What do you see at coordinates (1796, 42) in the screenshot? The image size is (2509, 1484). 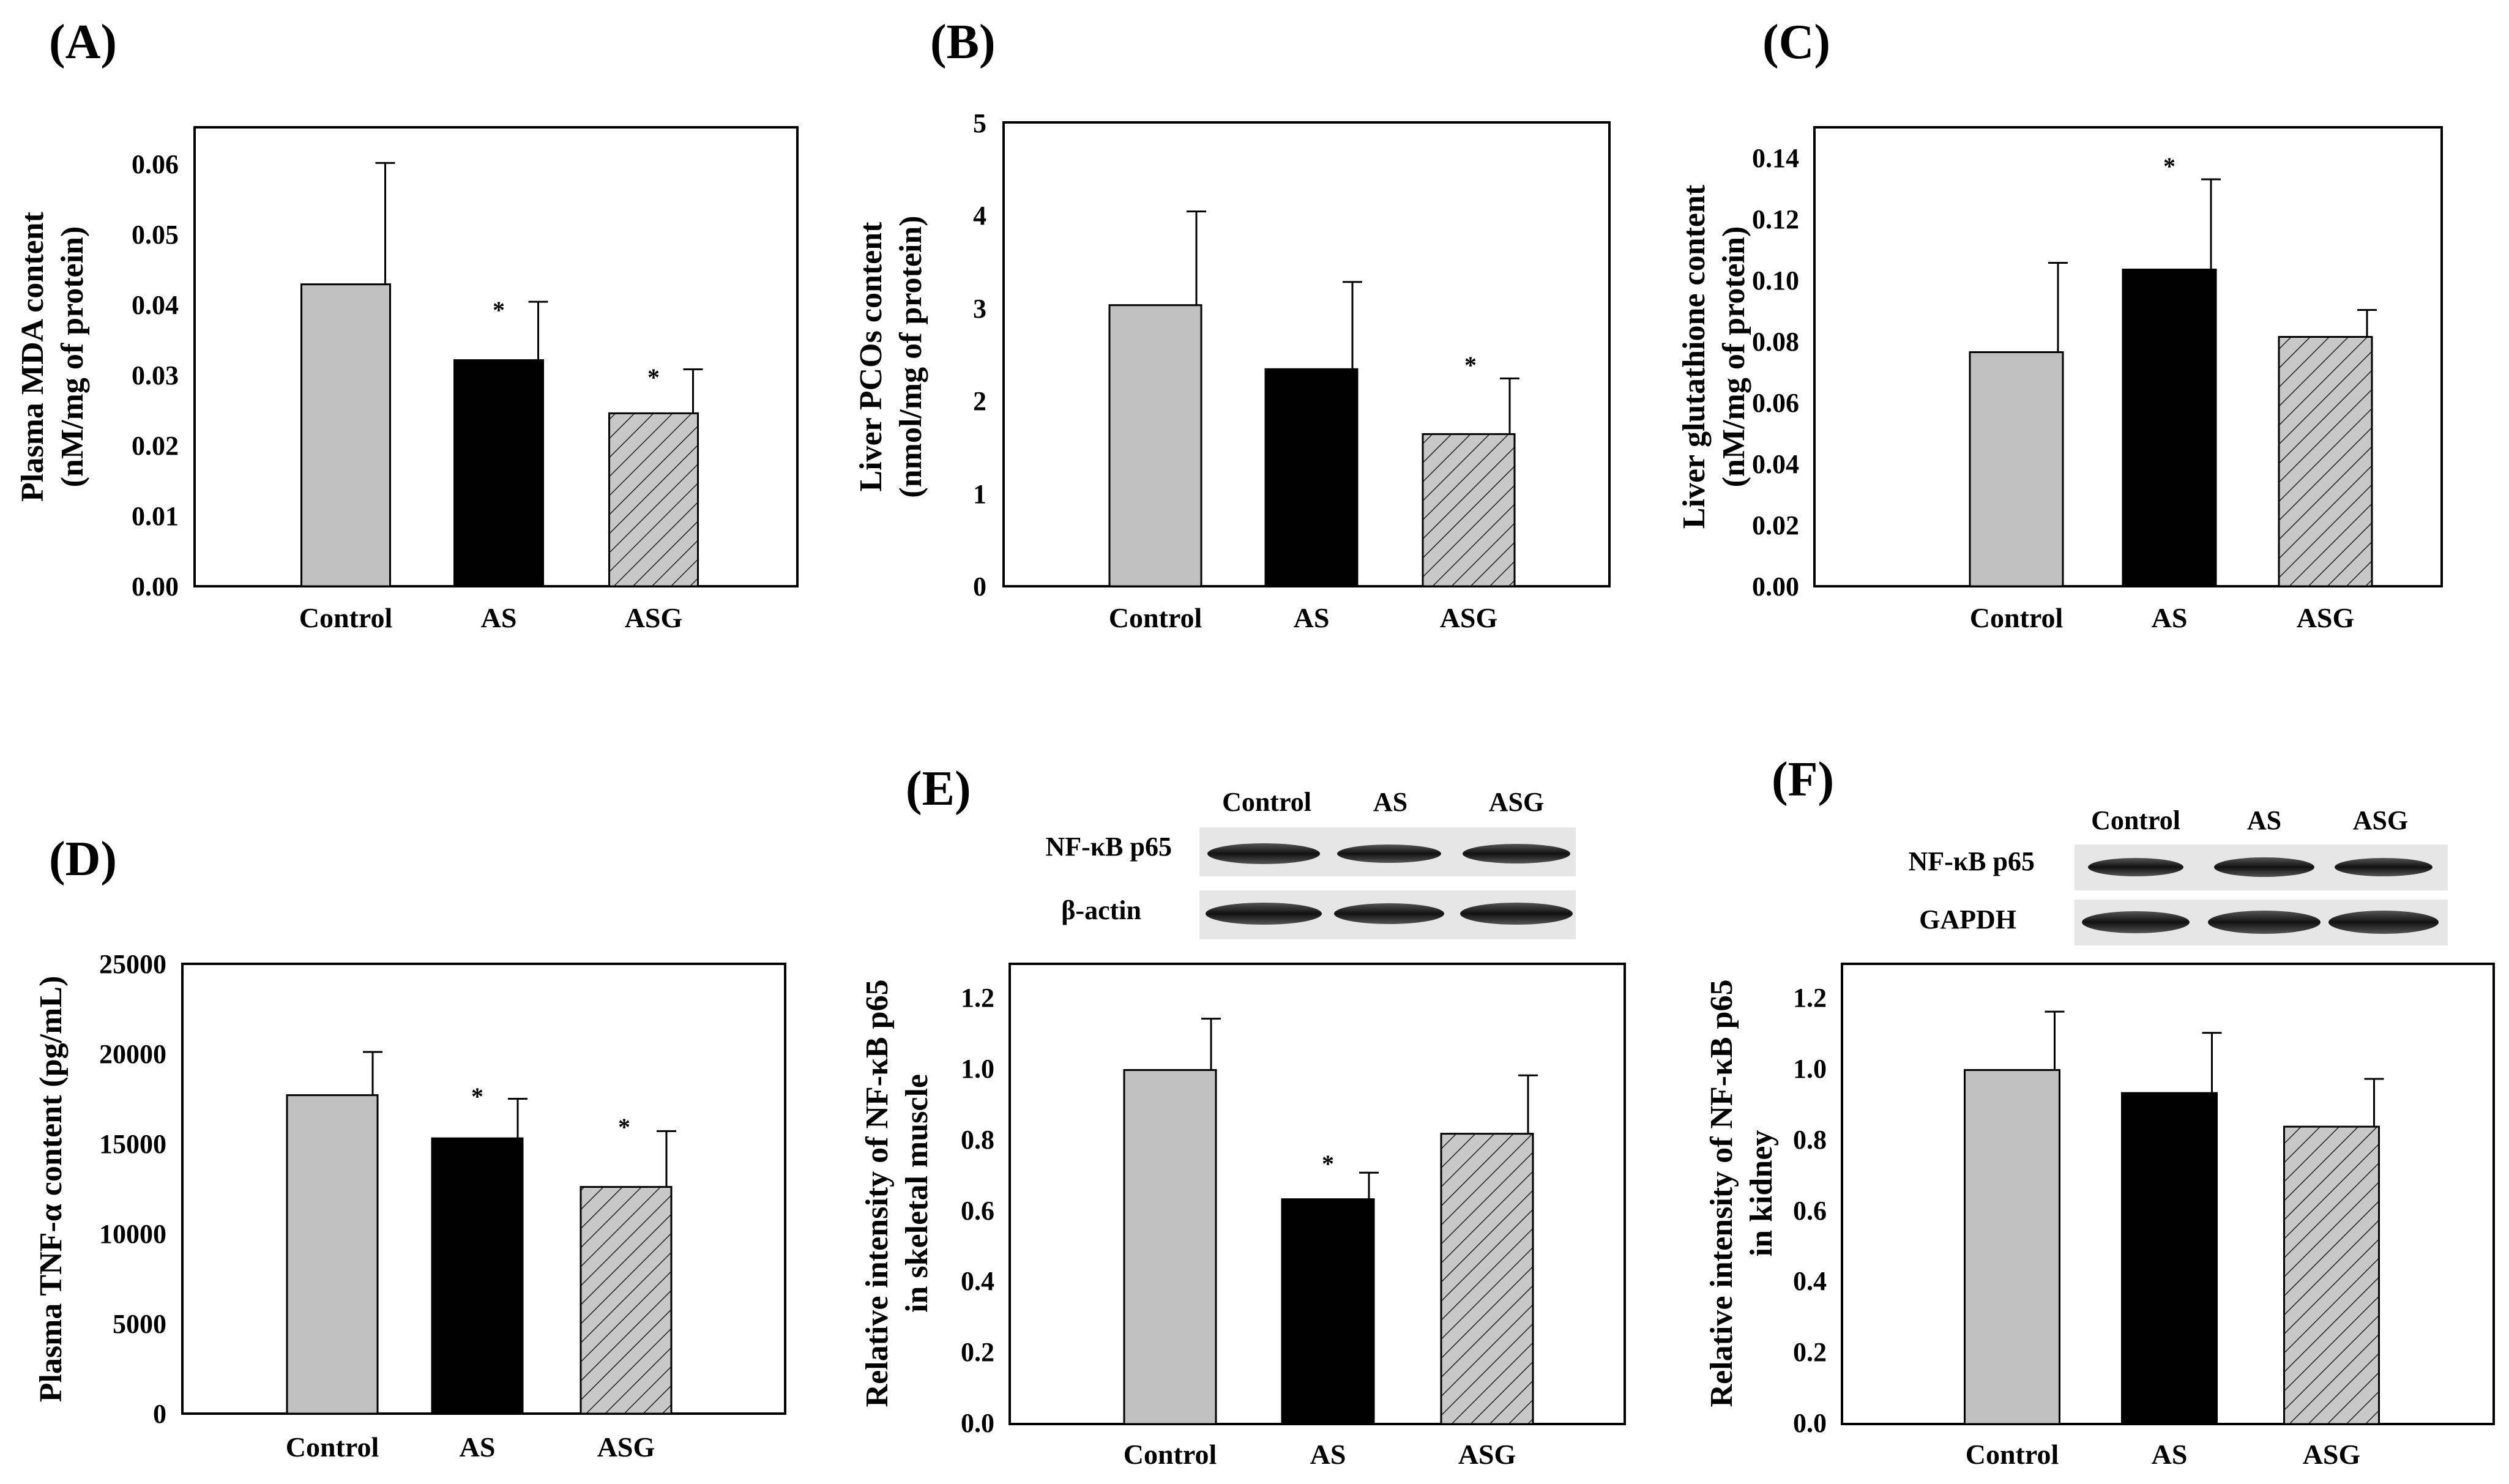 I see `panel-label-c: (C)` at bounding box center [1796, 42].